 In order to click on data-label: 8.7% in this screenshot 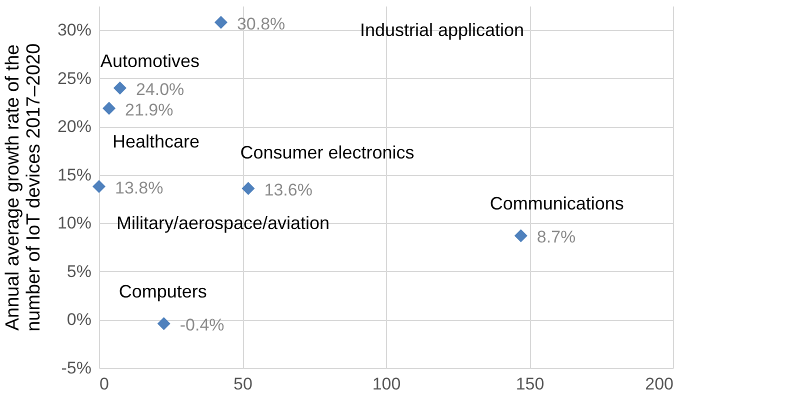, I will do `click(556, 237)`.